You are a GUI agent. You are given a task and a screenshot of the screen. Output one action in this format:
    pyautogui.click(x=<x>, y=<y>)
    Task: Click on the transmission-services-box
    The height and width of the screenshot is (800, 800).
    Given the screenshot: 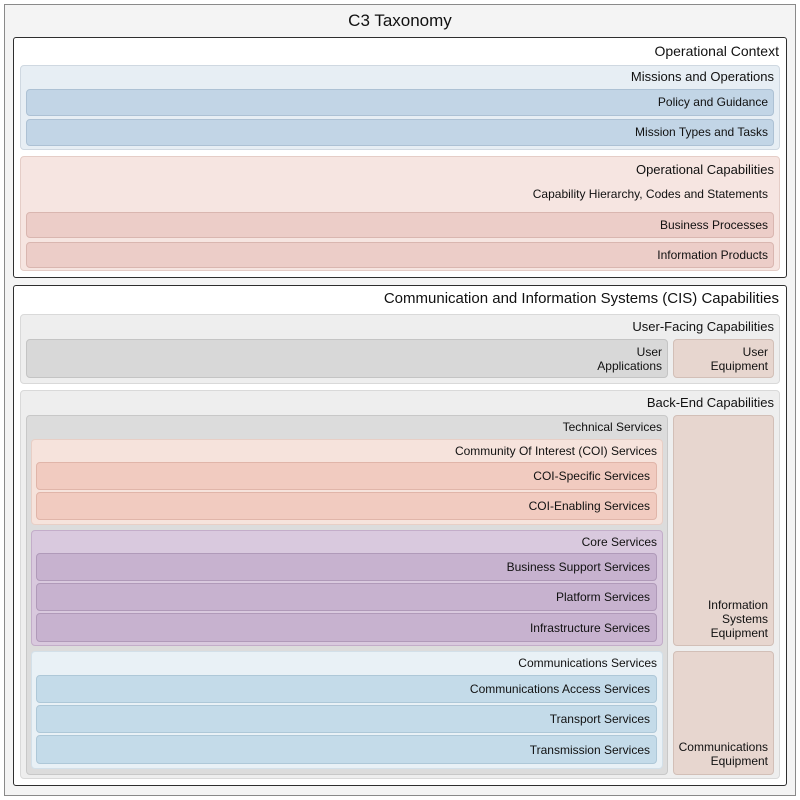 What is the action you would take?
    pyautogui.click(x=346, y=749)
    